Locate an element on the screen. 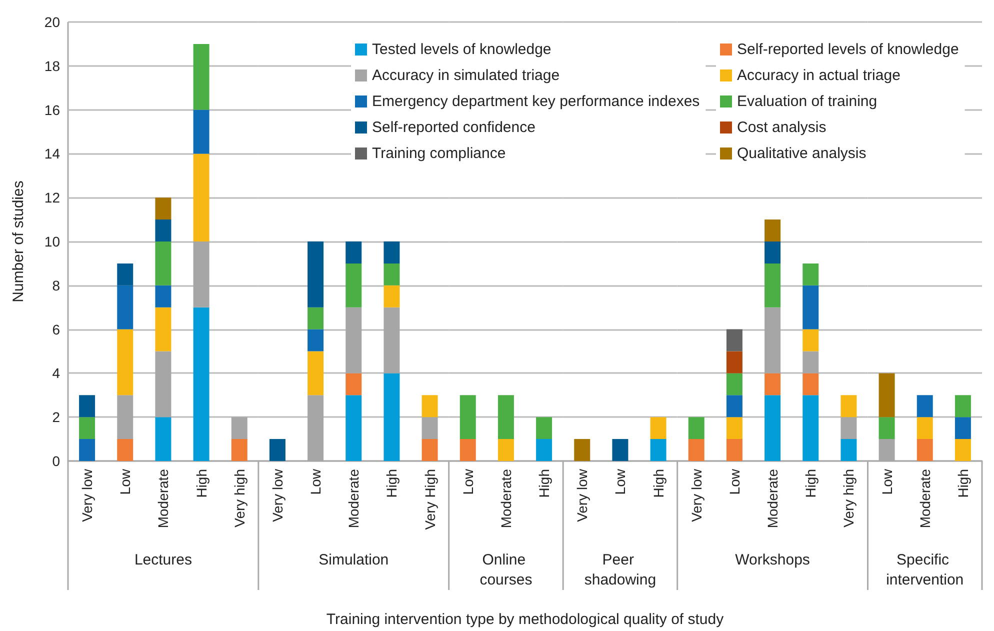 This screenshot has width=994, height=631. y-tick-label: 10 is located at coordinates (52, 242).